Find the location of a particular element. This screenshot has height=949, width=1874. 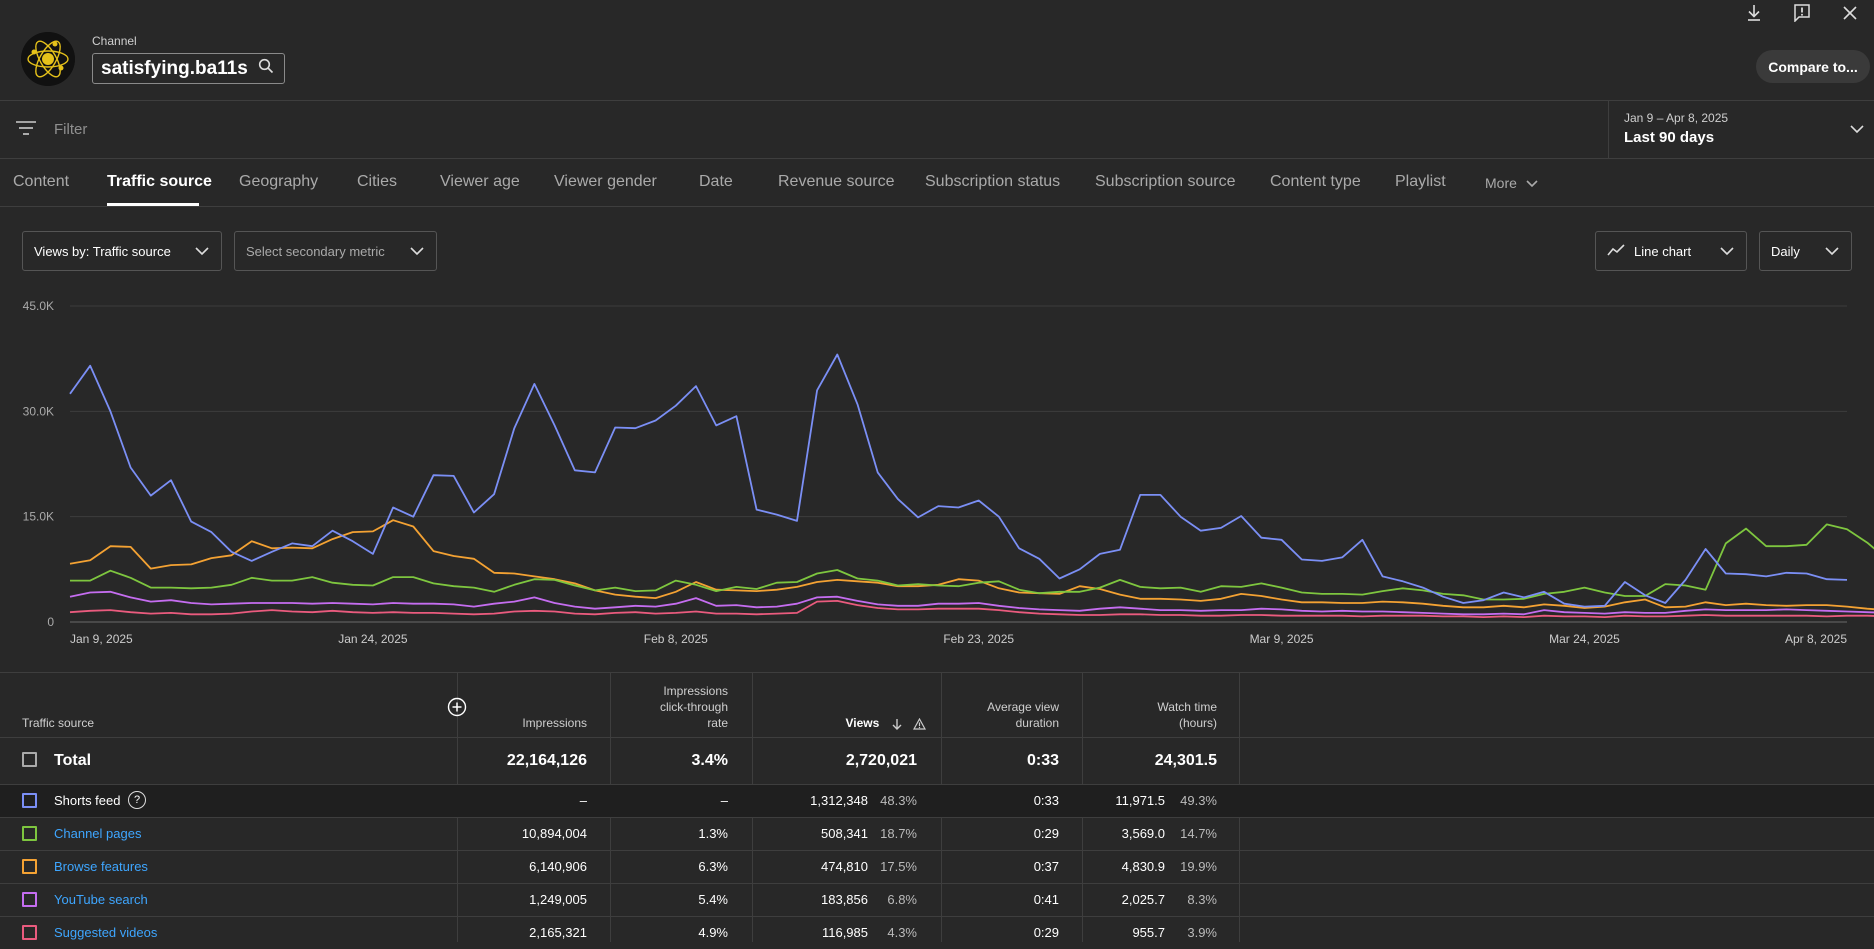

row-watch-pct: 8.3% is located at coordinates (1202, 899).